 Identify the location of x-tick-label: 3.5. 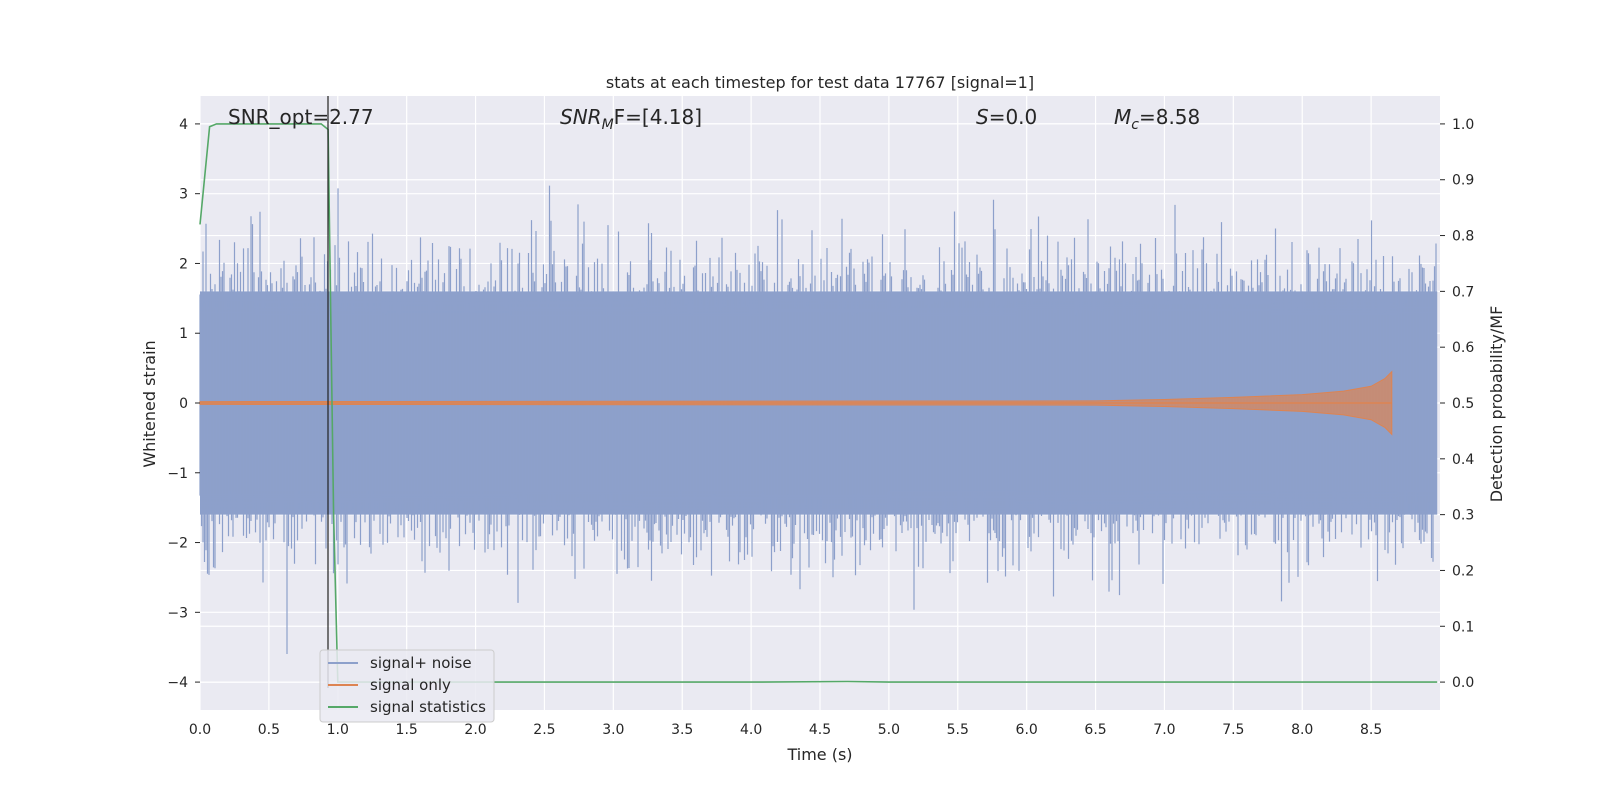
(682, 730).